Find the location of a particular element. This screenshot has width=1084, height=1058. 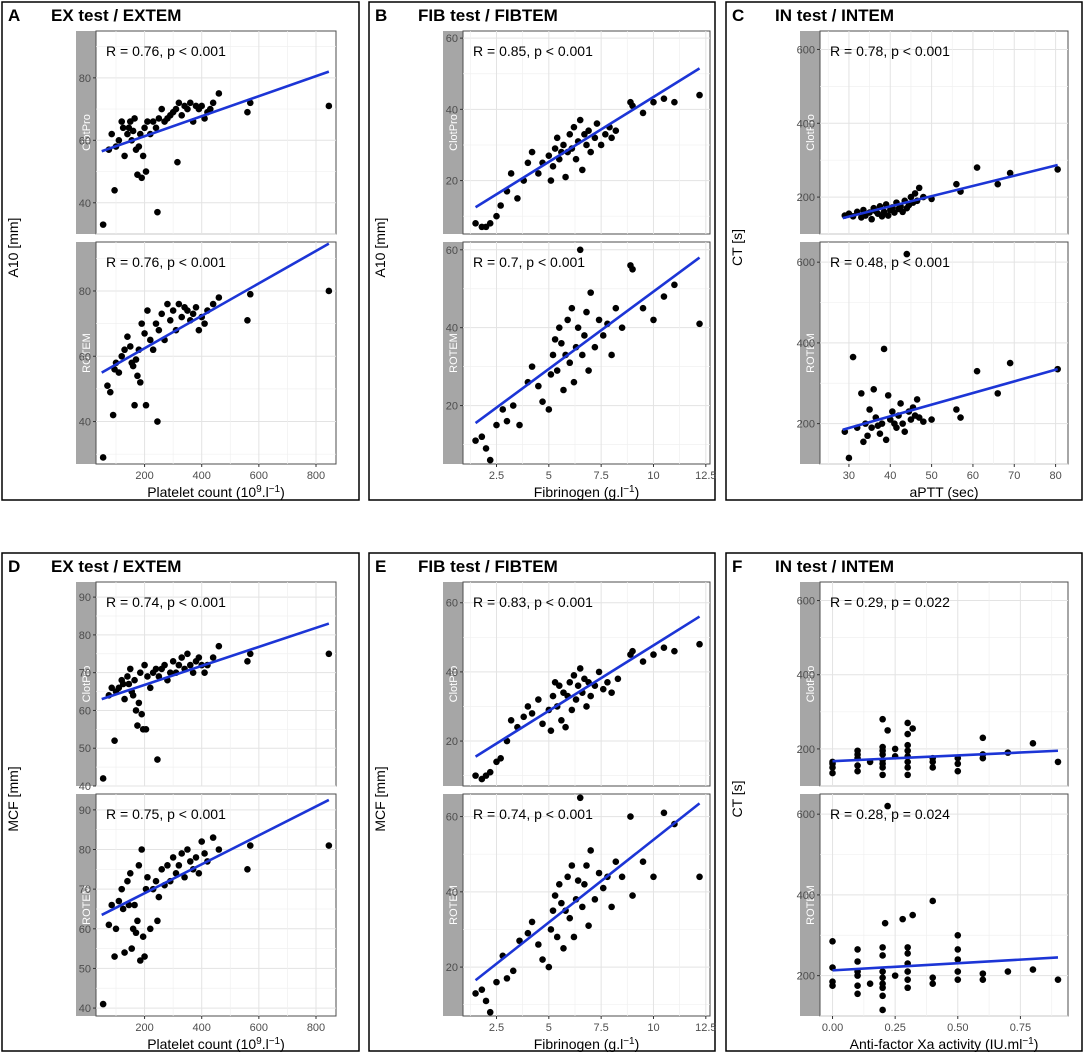

x-axis-label-text: .l is located at coordinates (265, 492).